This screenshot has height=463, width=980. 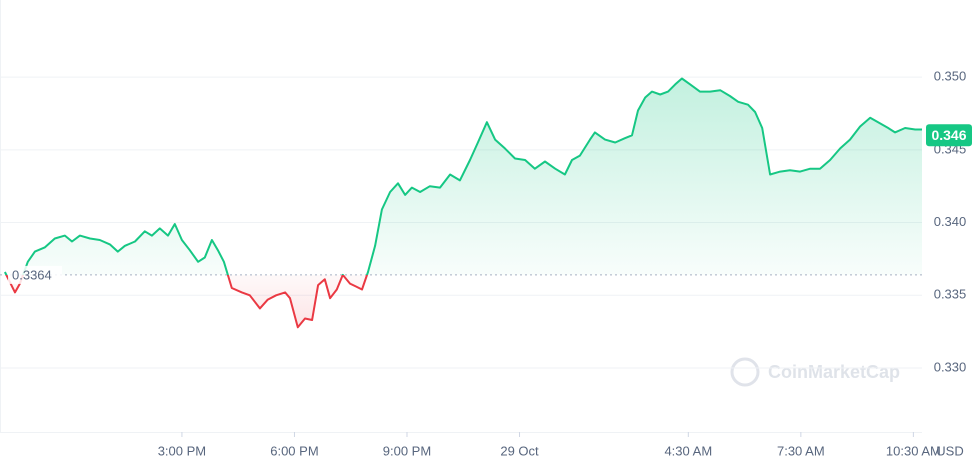 I want to click on y-unit: USD, so click(x=949, y=450).